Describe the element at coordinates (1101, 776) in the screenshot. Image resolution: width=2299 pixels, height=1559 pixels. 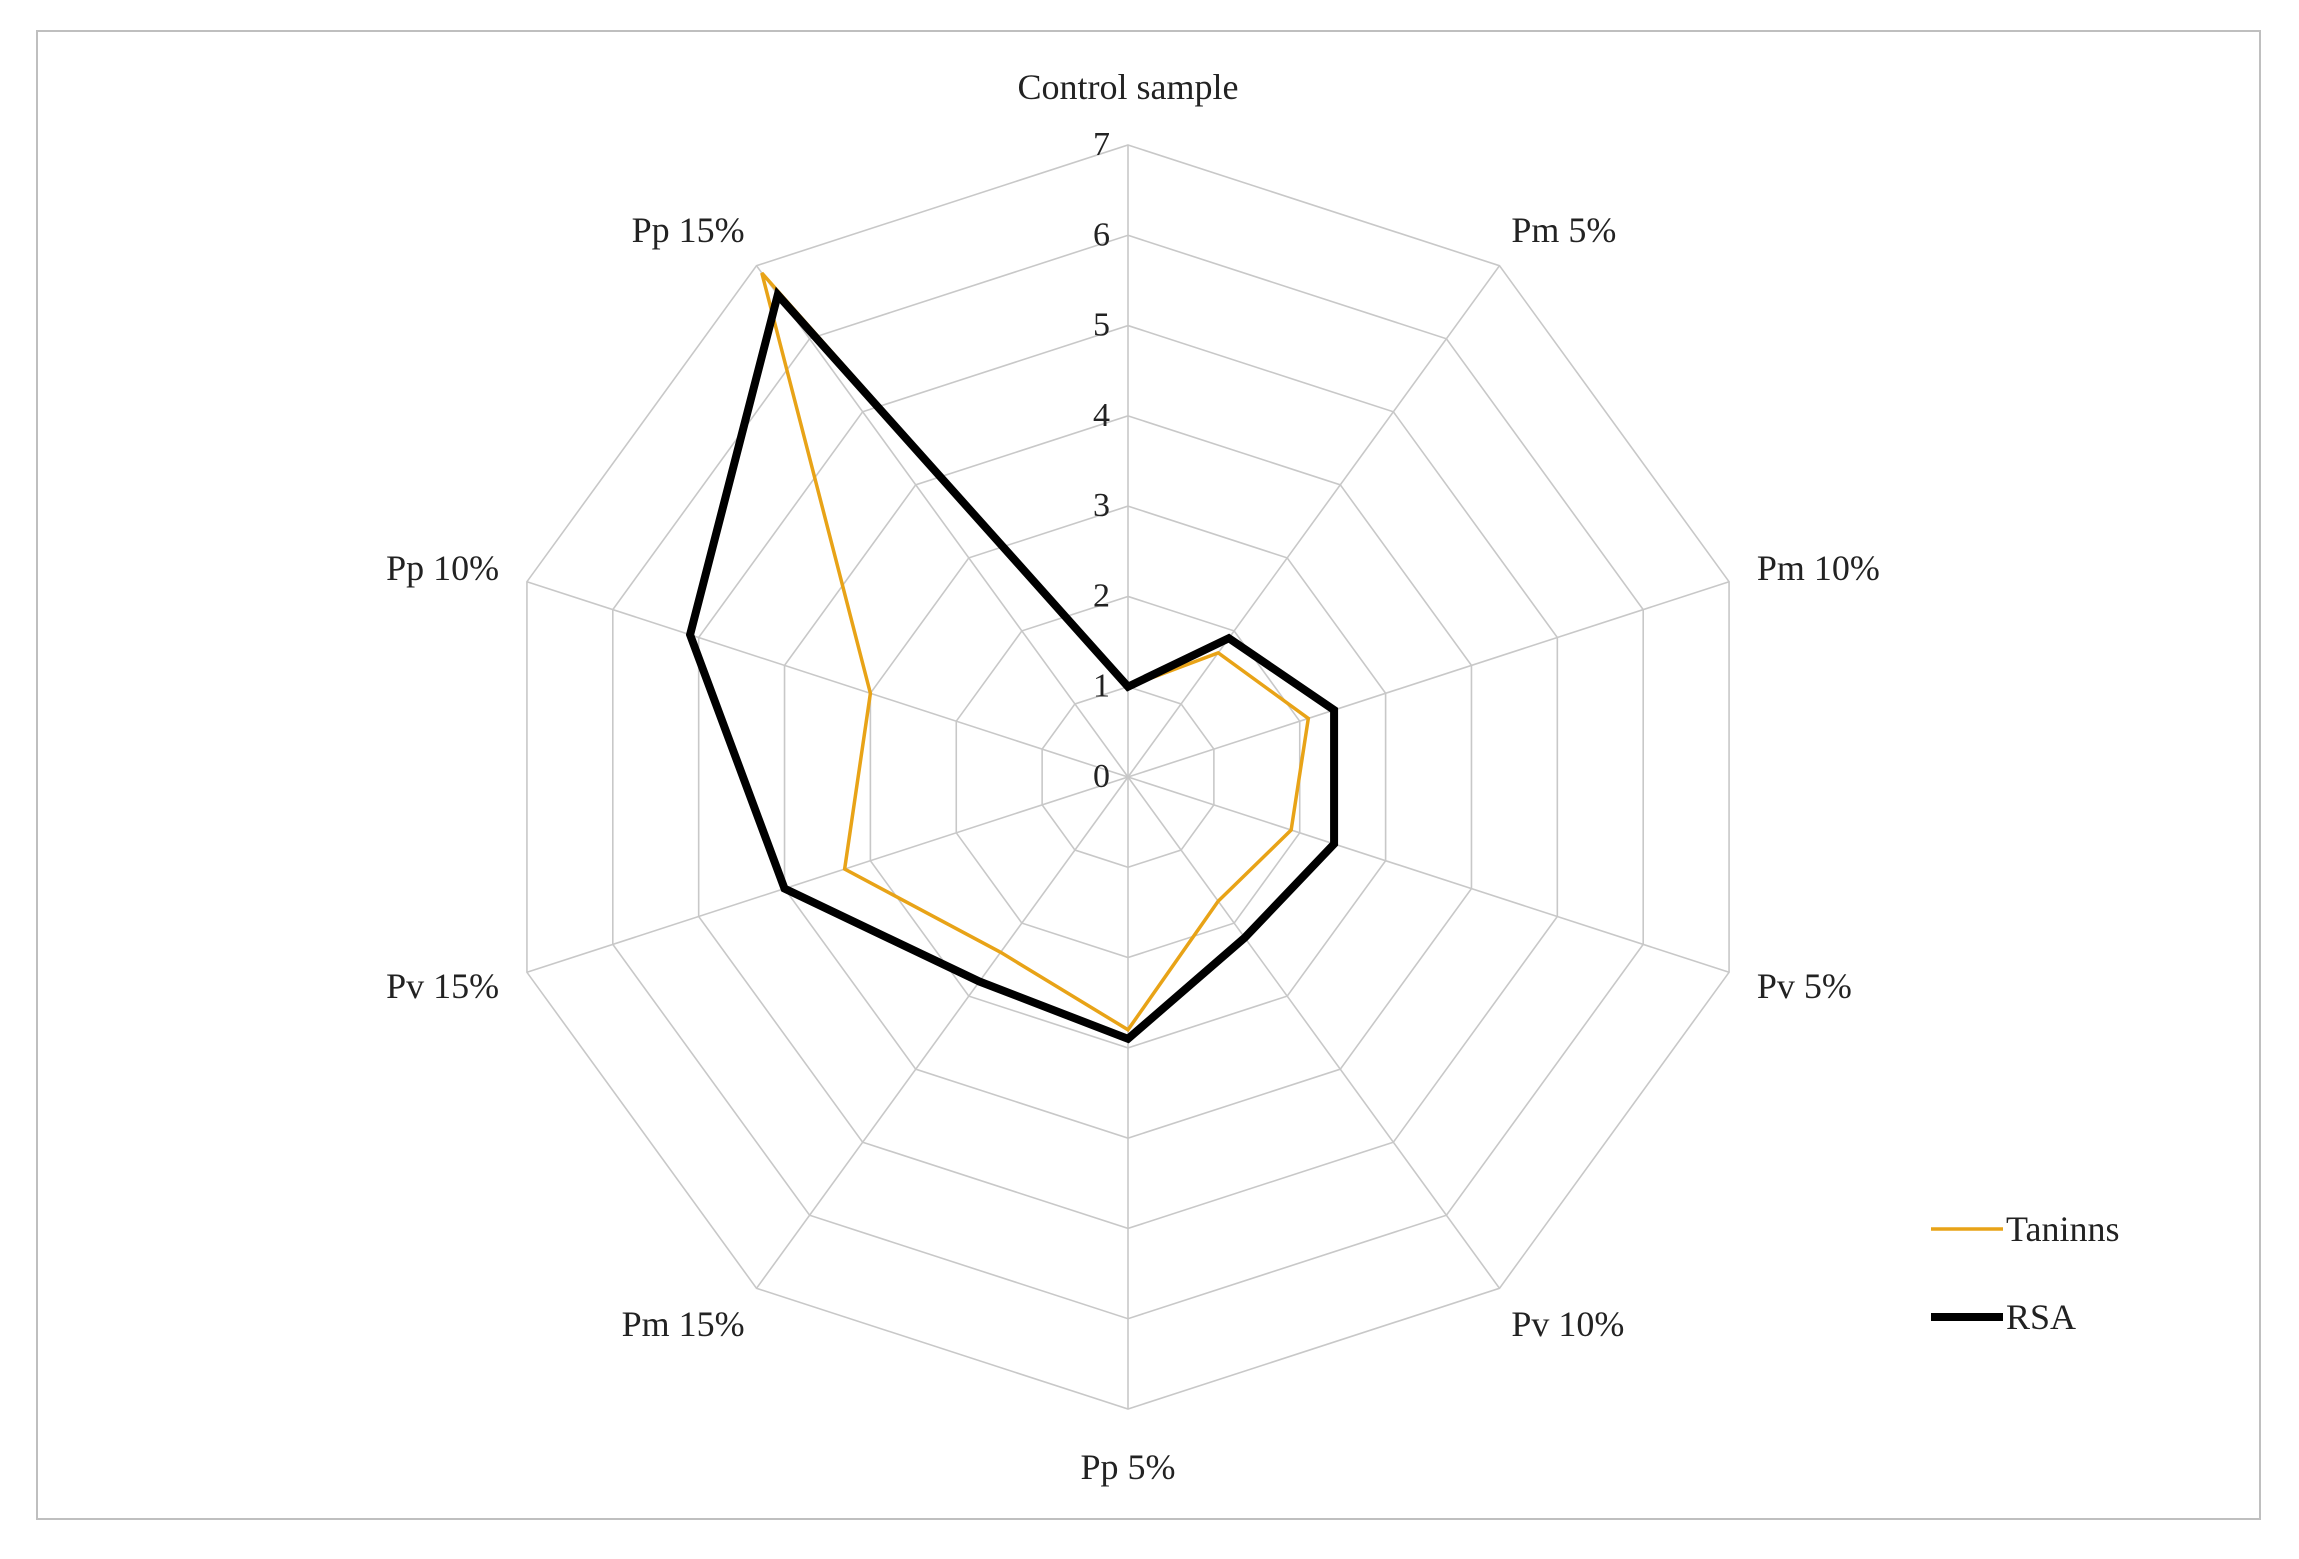
I see `tick-label-0: 0` at that location.